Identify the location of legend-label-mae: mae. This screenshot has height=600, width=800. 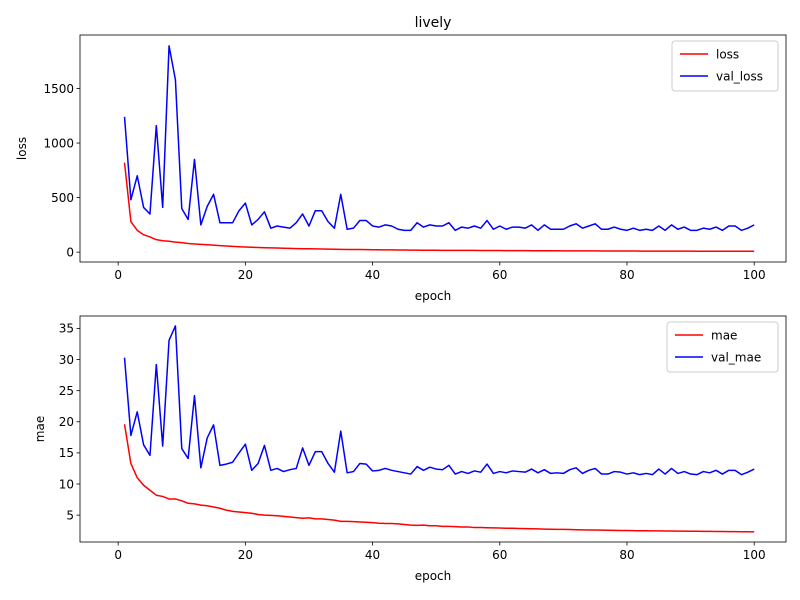
(724, 335).